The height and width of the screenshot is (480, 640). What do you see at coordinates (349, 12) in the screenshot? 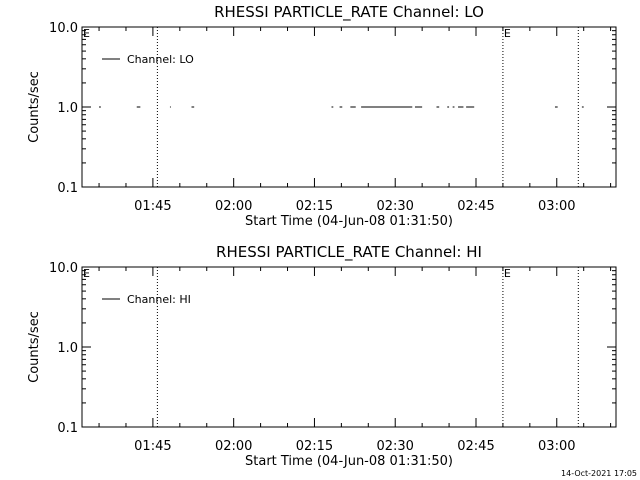
I see `chart-title: RHESSI PARTICLE_RATE Channel: LO` at bounding box center [349, 12].